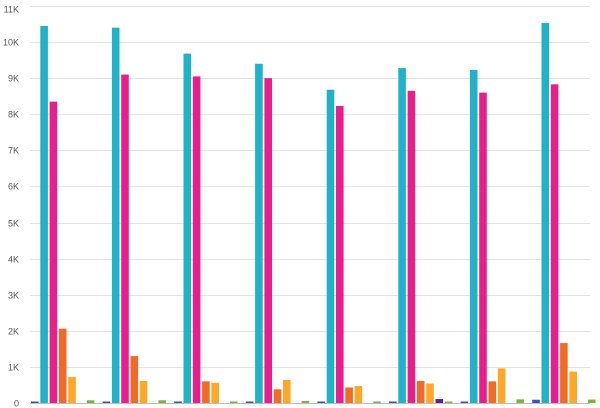 The width and height of the screenshot is (600, 408). What do you see at coordinates (13, 368) in the screenshot?
I see `y-tick-label: 1K` at bounding box center [13, 368].